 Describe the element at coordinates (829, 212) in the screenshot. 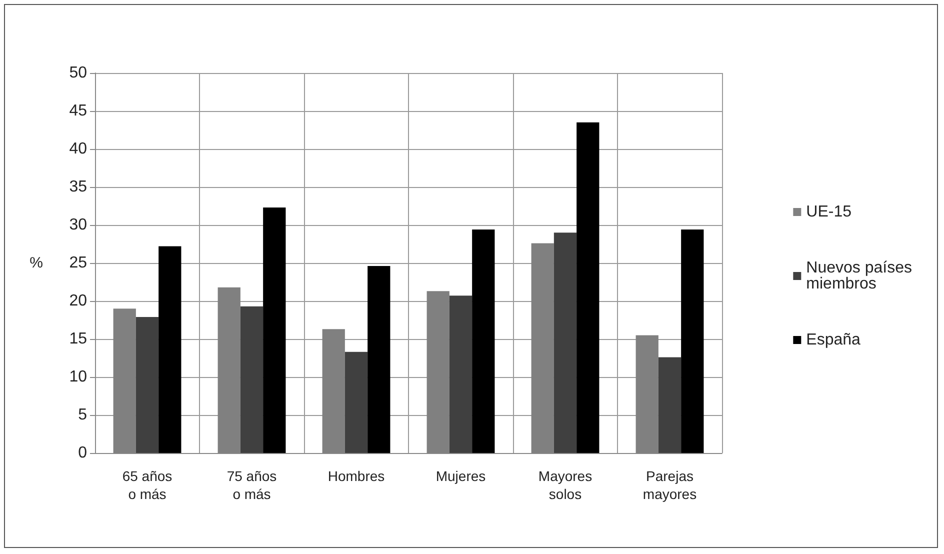

I see `legend-label: UE-15` at that location.